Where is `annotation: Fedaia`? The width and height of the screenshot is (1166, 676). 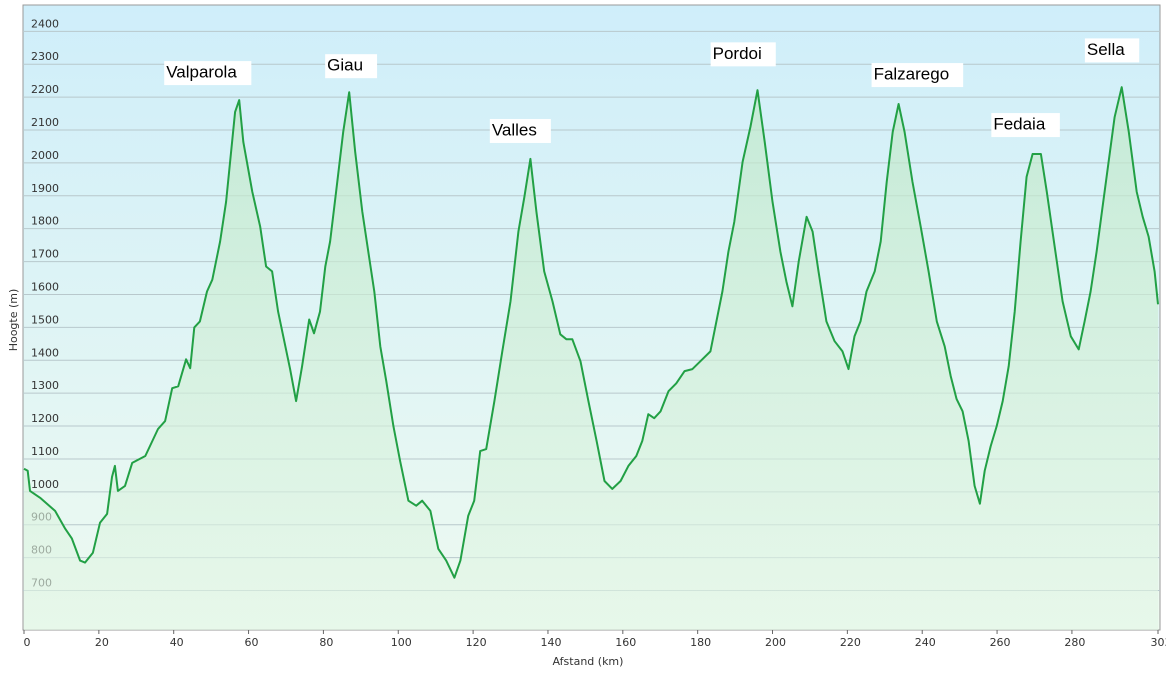 annotation: Fedaia is located at coordinates (1019, 124).